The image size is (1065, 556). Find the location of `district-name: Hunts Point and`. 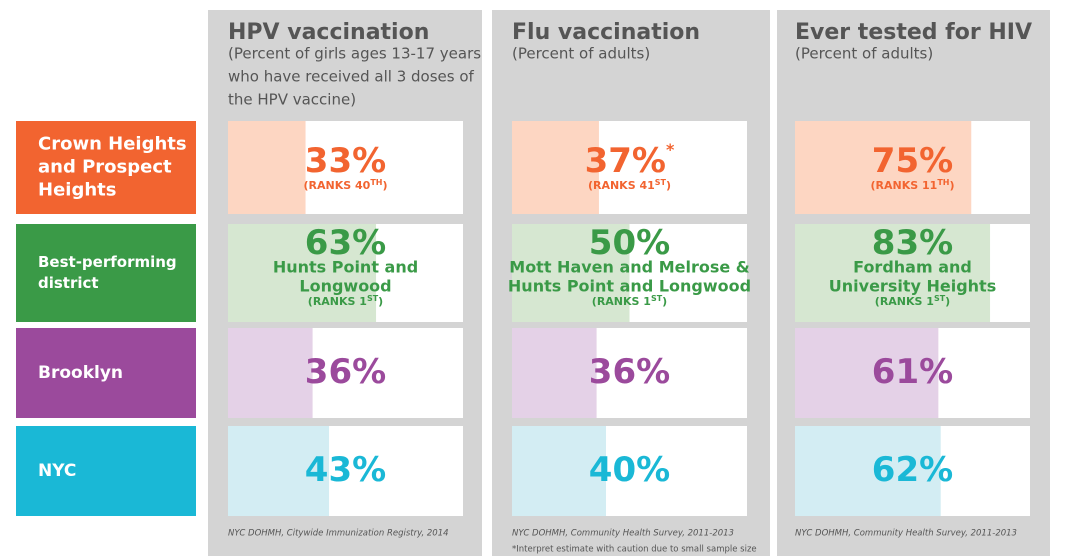

district-name: Hunts Point and is located at coordinates (345, 267).